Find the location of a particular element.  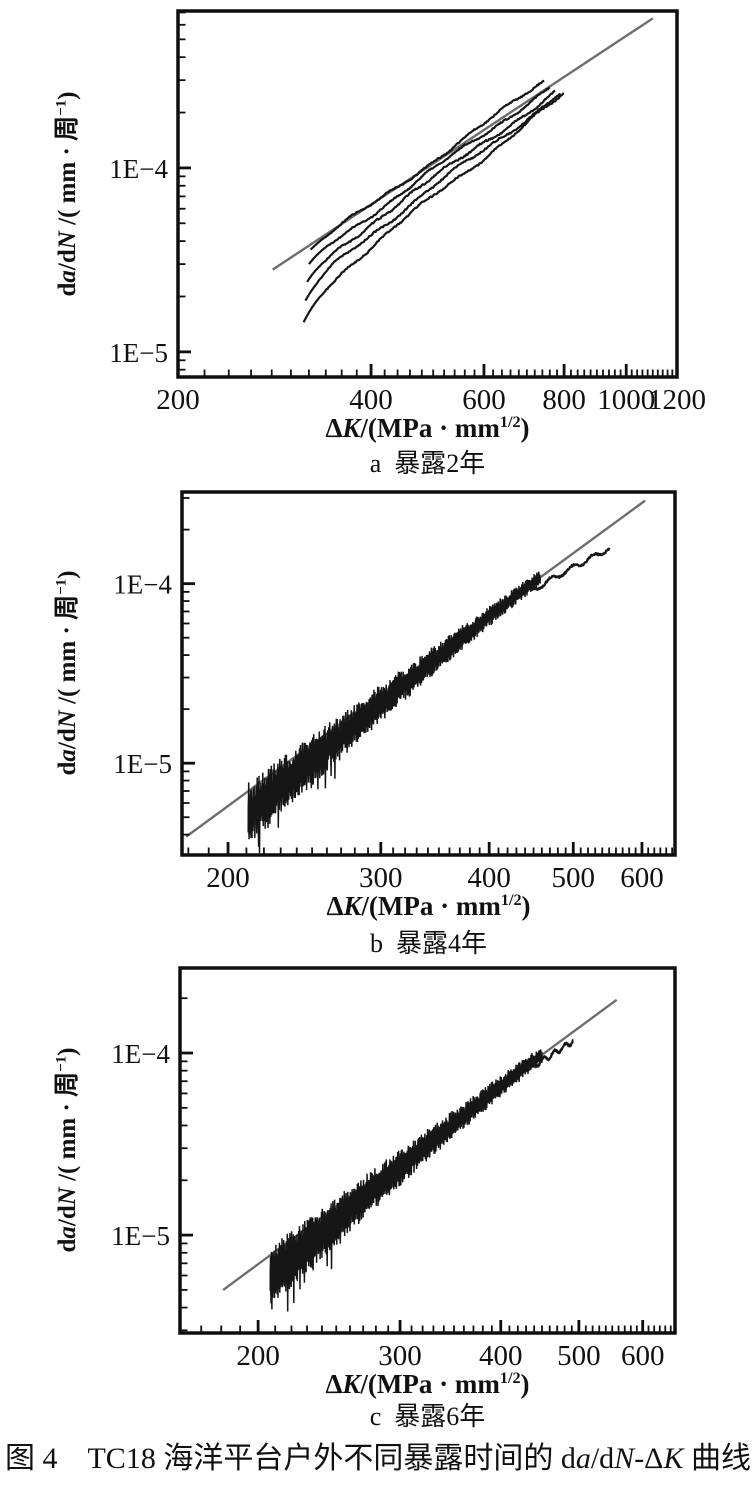

subcaption-b: b 暴露4年 is located at coordinates (428, 943).